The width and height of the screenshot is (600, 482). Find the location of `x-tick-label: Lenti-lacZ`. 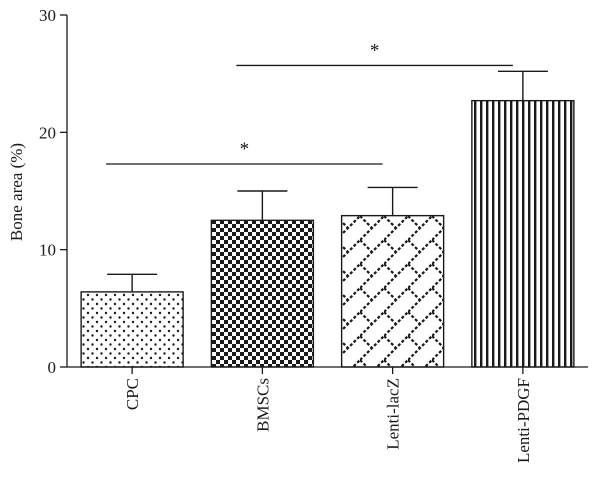

x-tick-label: Lenti-lacZ is located at coordinates (393, 414).